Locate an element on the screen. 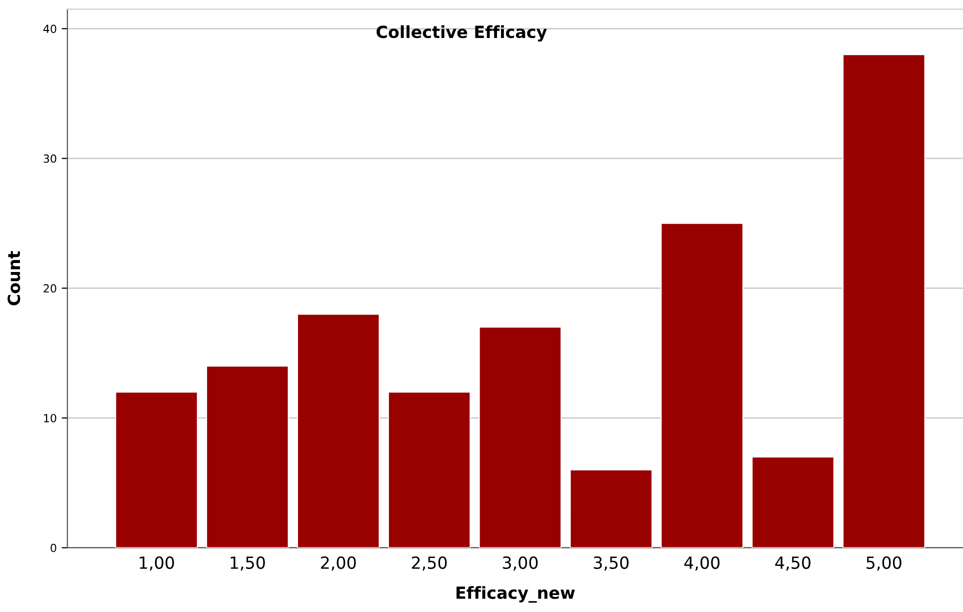 This screenshot has height=612, width=963. x-tick-label: 2,50 is located at coordinates (429, 563).